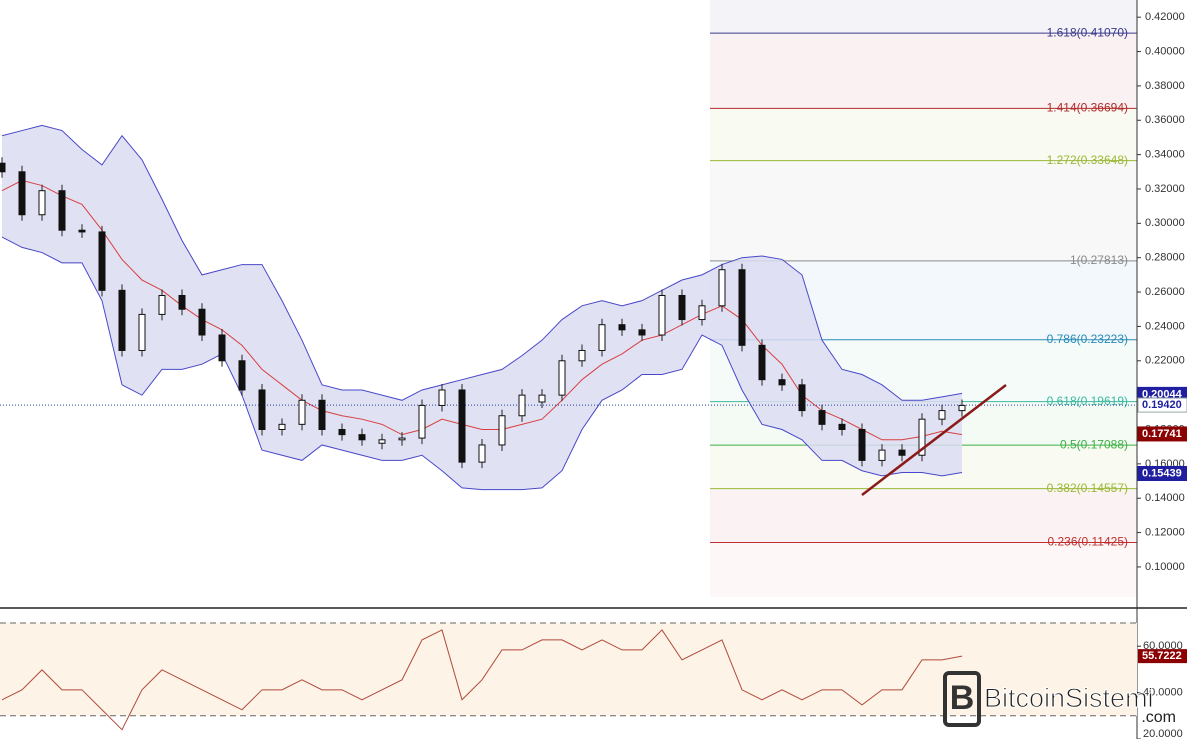  I want to click on watermark-text: BitcoinSistemi, so click(1069, 698).